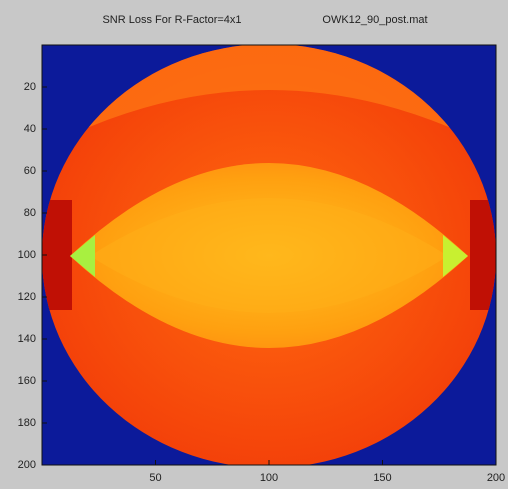 Image resolution: width=508 pixels, height=489 pixels. Describe the element at coordinates (30, 213) in the screenshot. I see `y-tick-label: 80` at that location.